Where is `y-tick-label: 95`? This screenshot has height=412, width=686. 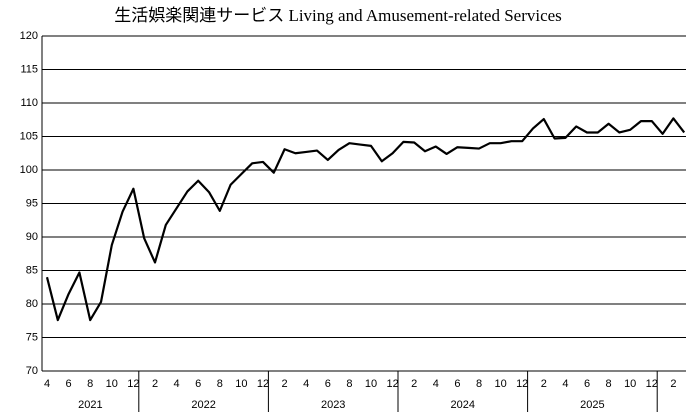
y-tick-label: 95 is located at coordinates (32, 203).